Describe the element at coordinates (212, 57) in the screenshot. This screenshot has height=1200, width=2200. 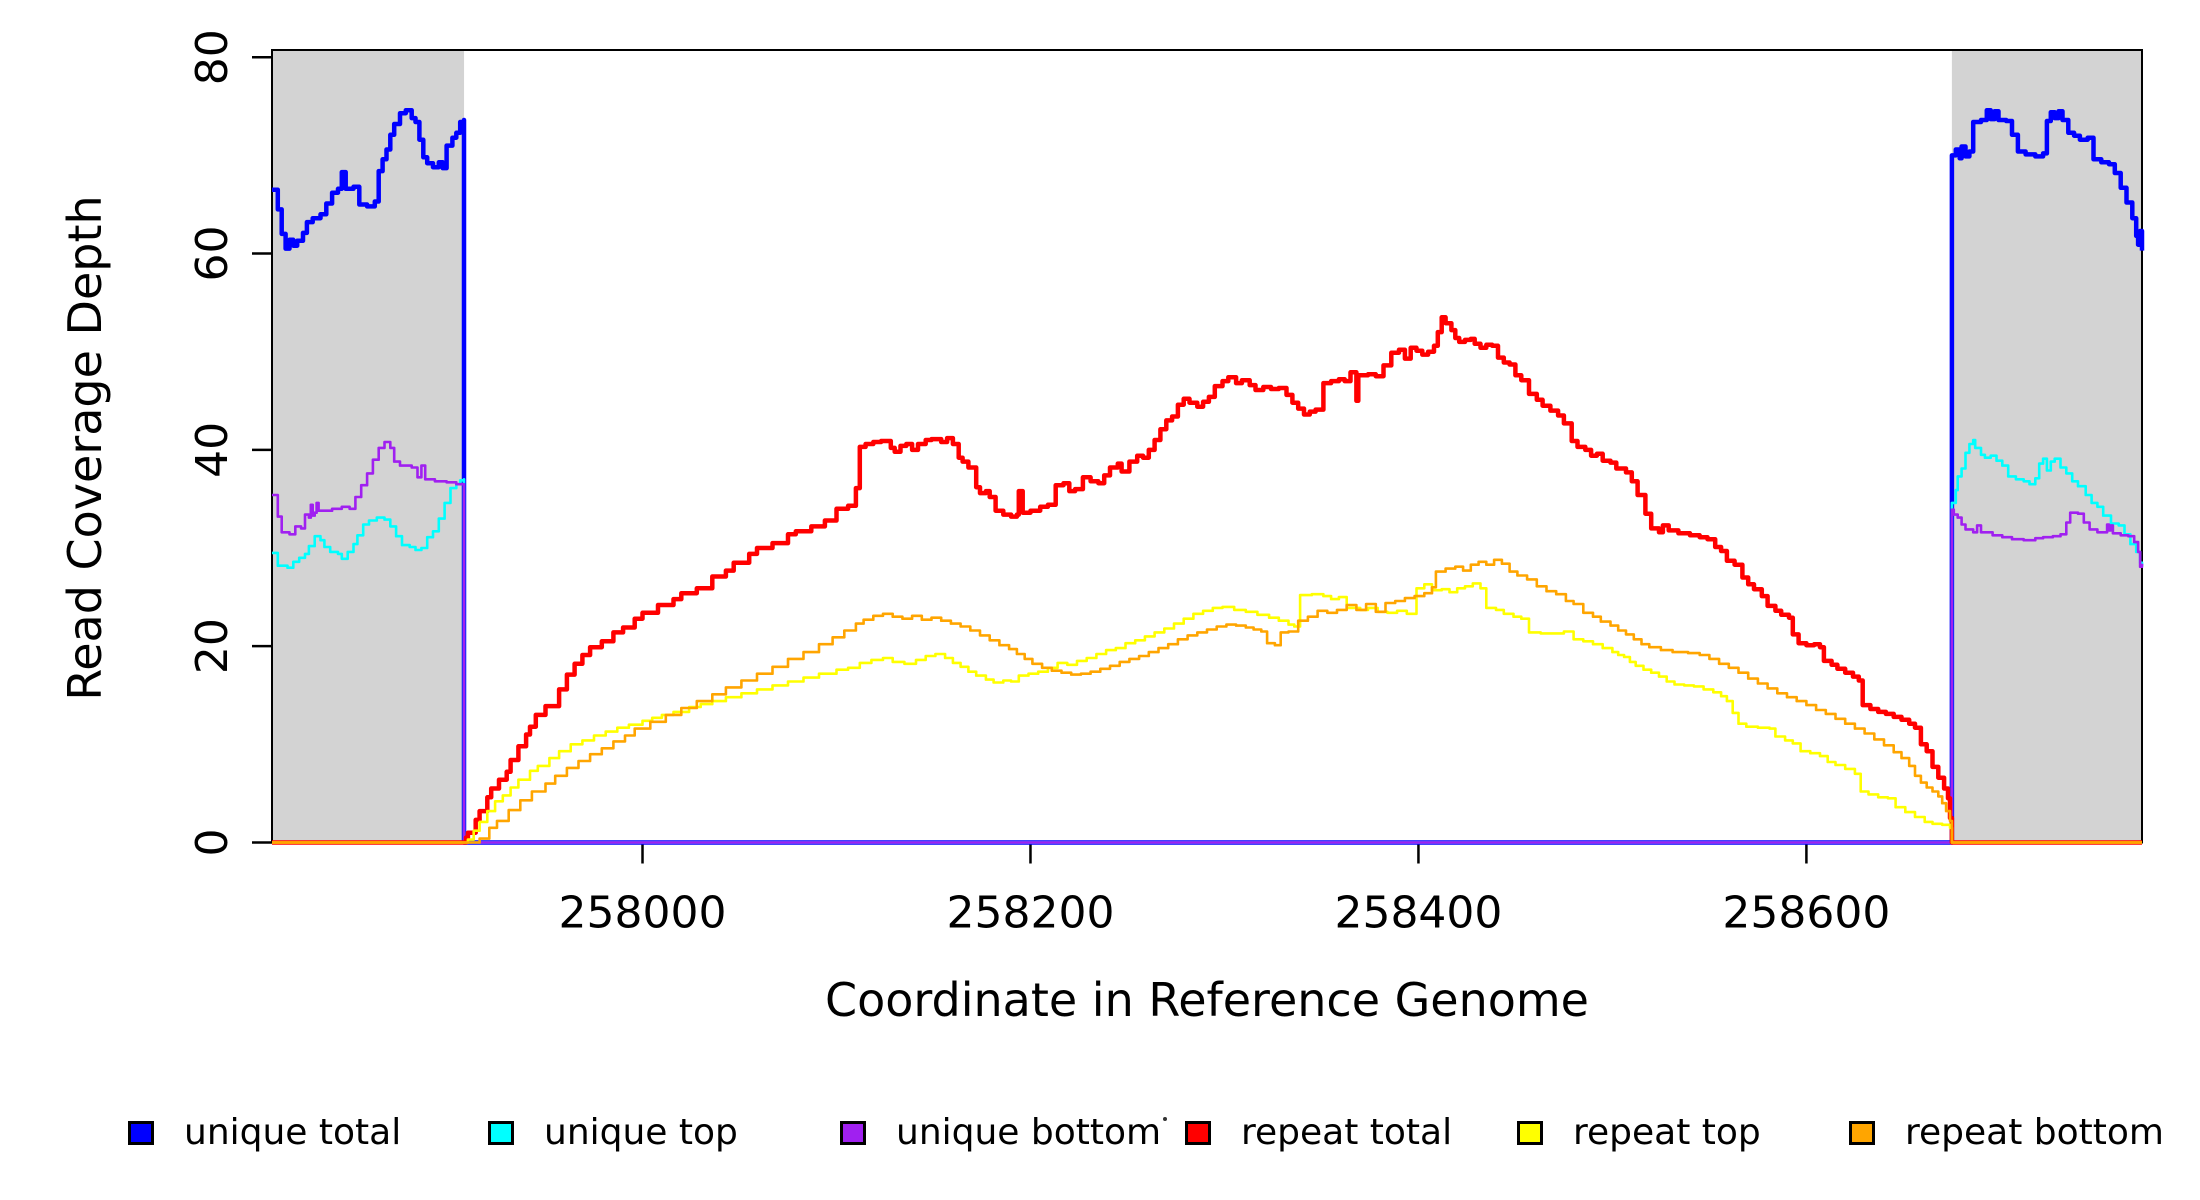
I see `y-tick-label: 80` at that location.